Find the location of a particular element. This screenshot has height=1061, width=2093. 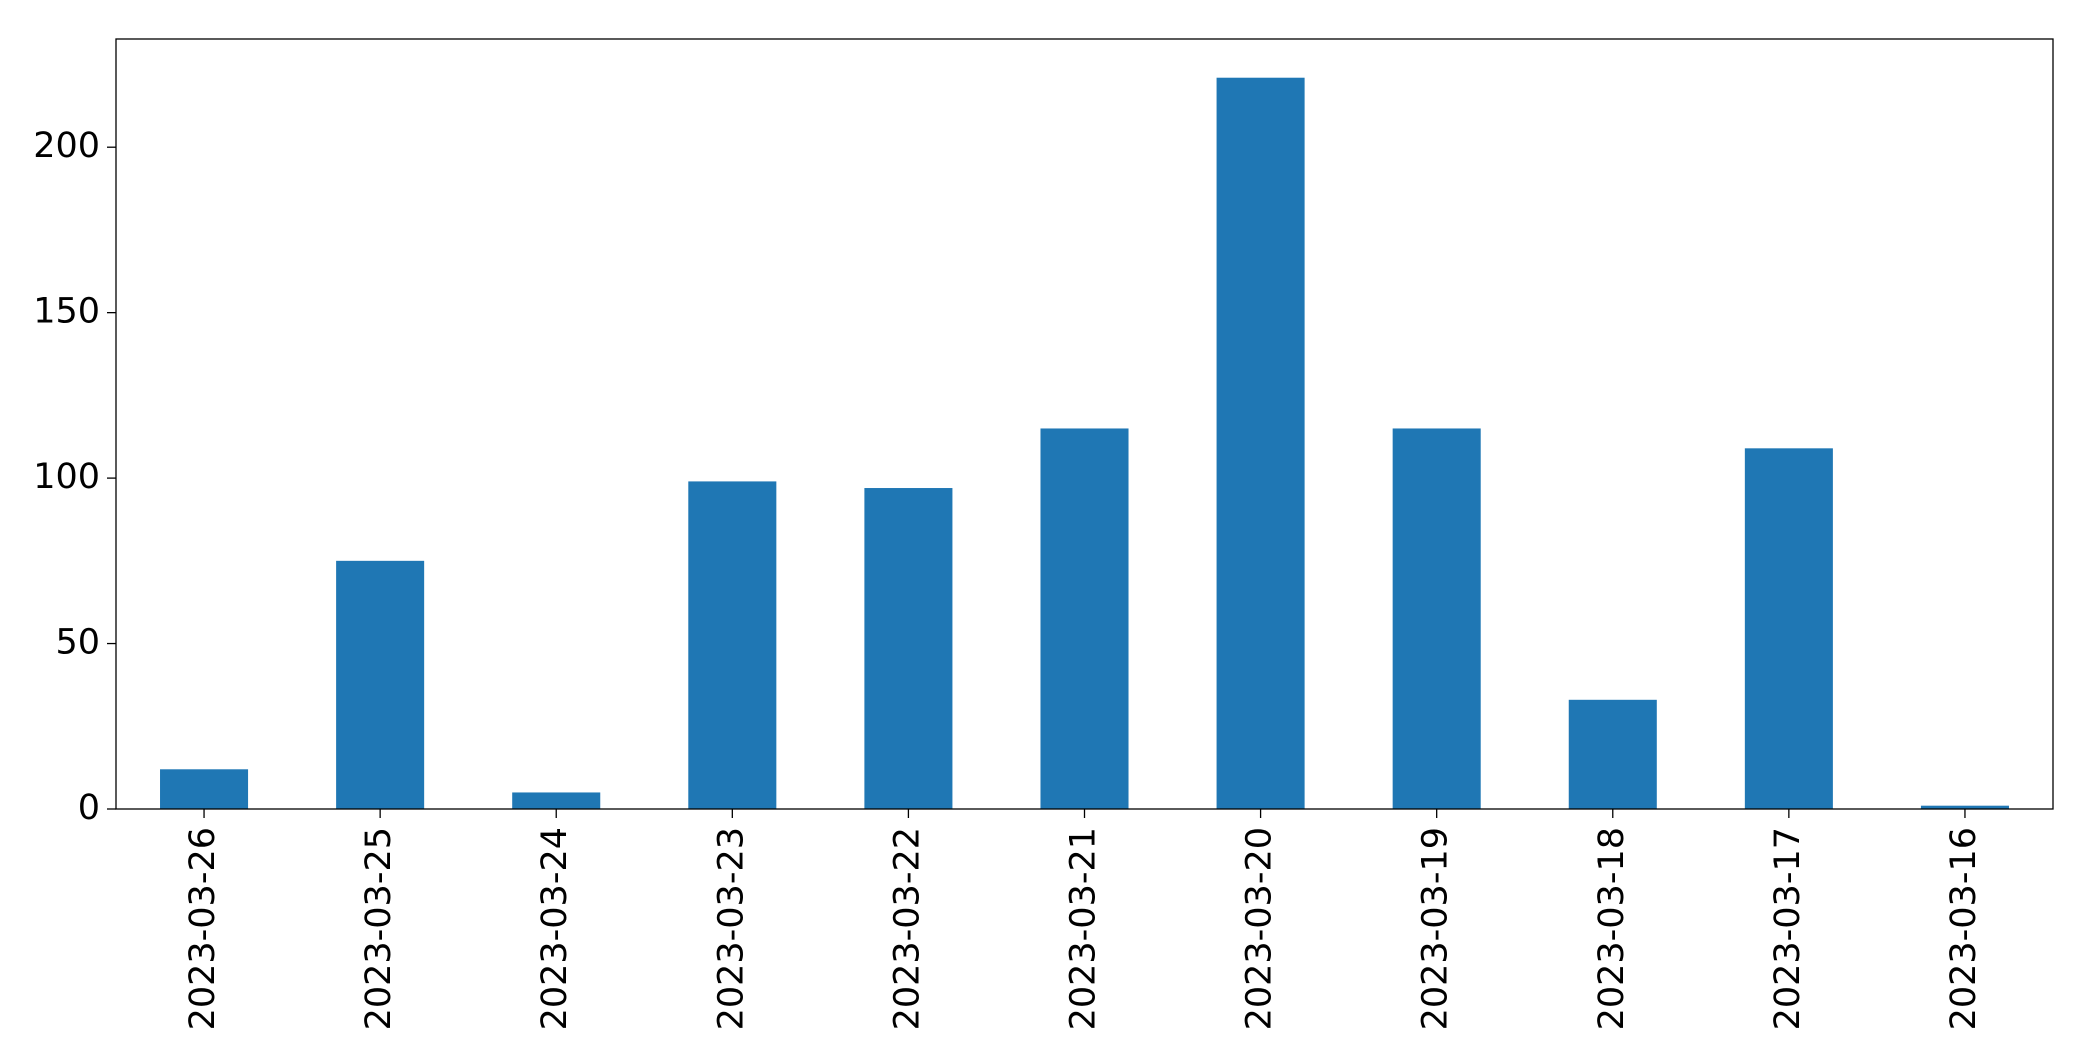

y-tick-label: 200 is located at coordinates (66, 146).